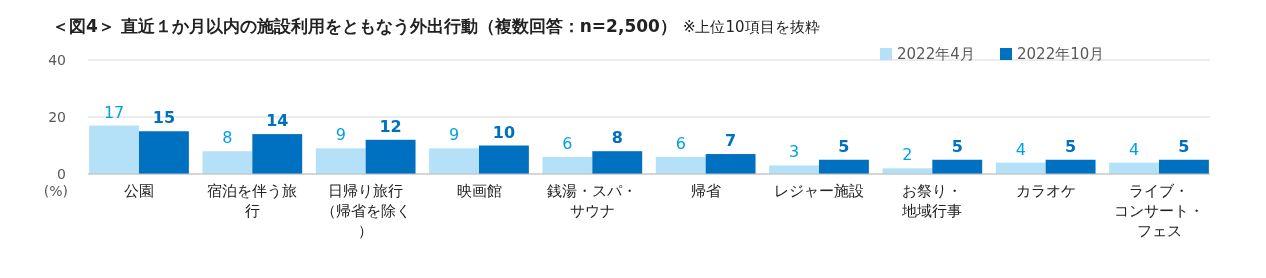  I want to click on x-tick-label: カラオケ, so click(1045, 191).